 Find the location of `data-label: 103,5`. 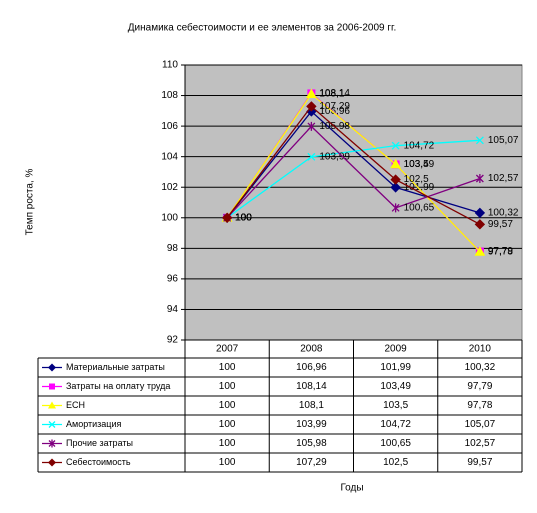

data-label: 103,5 is located at coordinates (416, 164).